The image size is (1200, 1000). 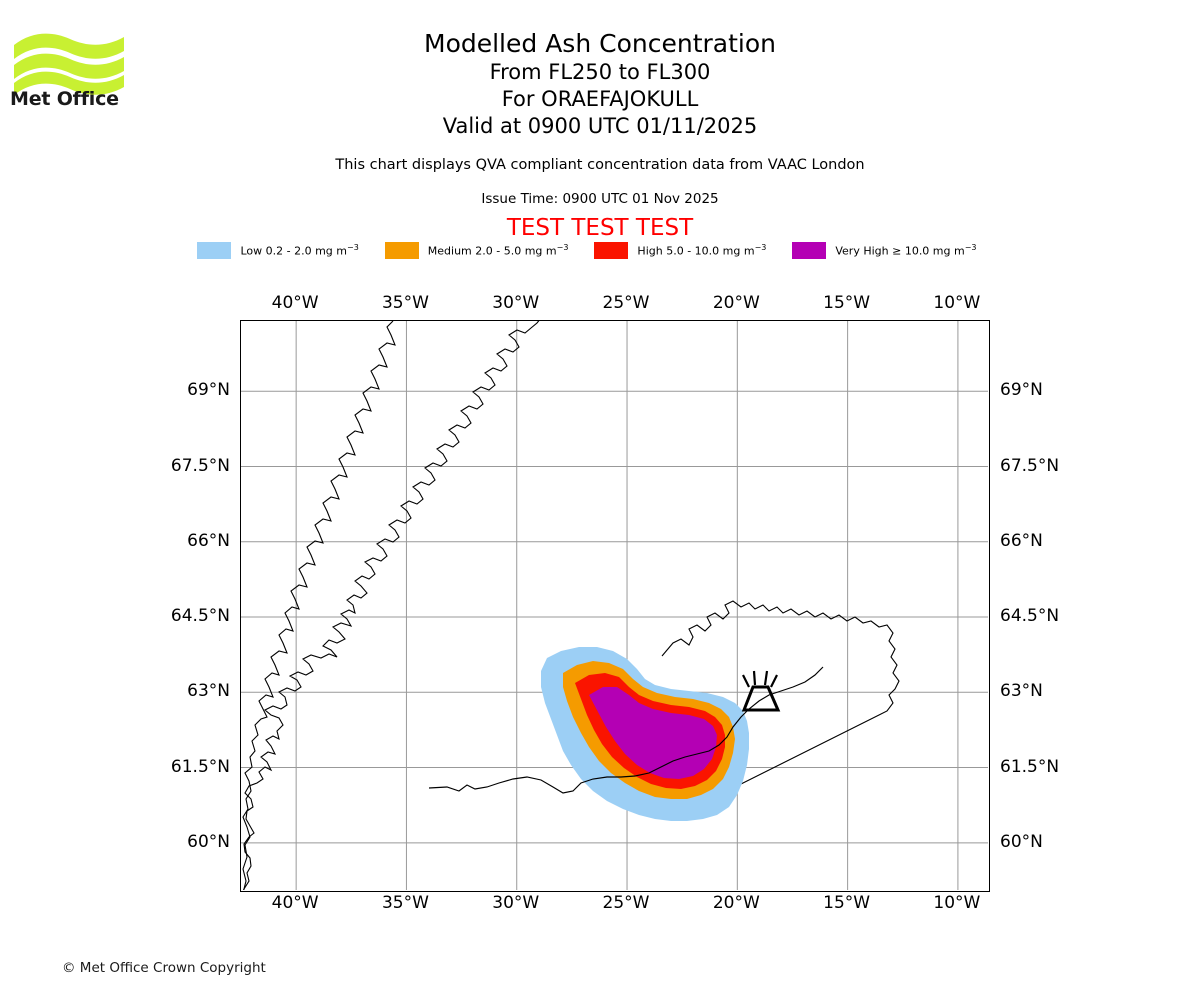 I want to click on title-volcano-name: For ORAEFAJOKULL, so click(x=600, y=99).